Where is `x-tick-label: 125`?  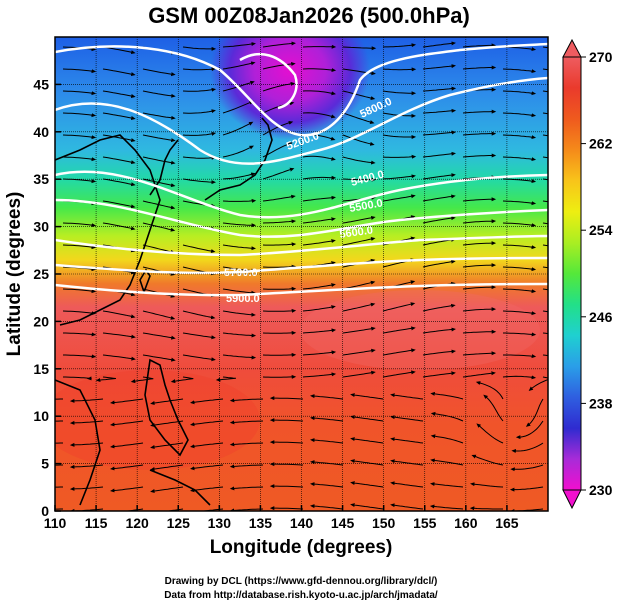 x-tick-label: 125 is located at coordinates (179, 523).